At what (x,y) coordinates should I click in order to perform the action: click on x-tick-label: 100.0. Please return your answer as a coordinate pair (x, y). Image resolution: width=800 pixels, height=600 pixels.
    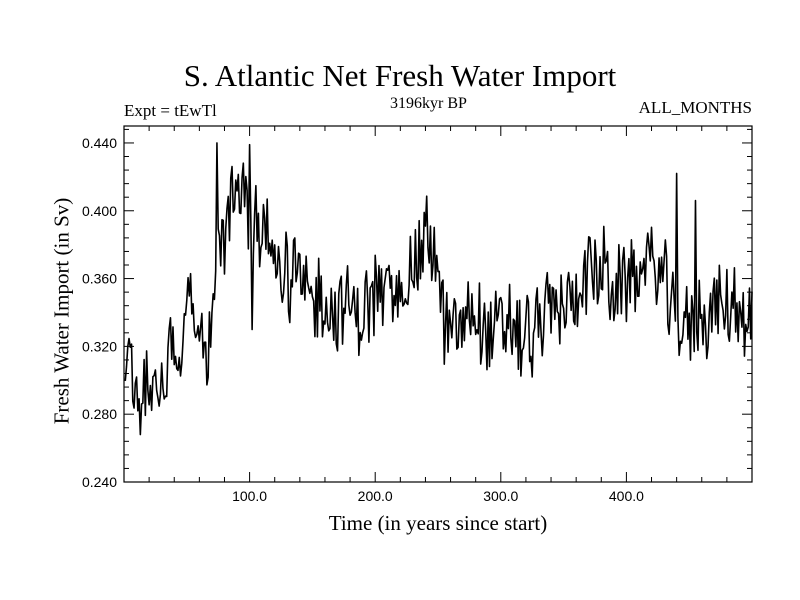
    Looking at the image, I should click on (249, 496).